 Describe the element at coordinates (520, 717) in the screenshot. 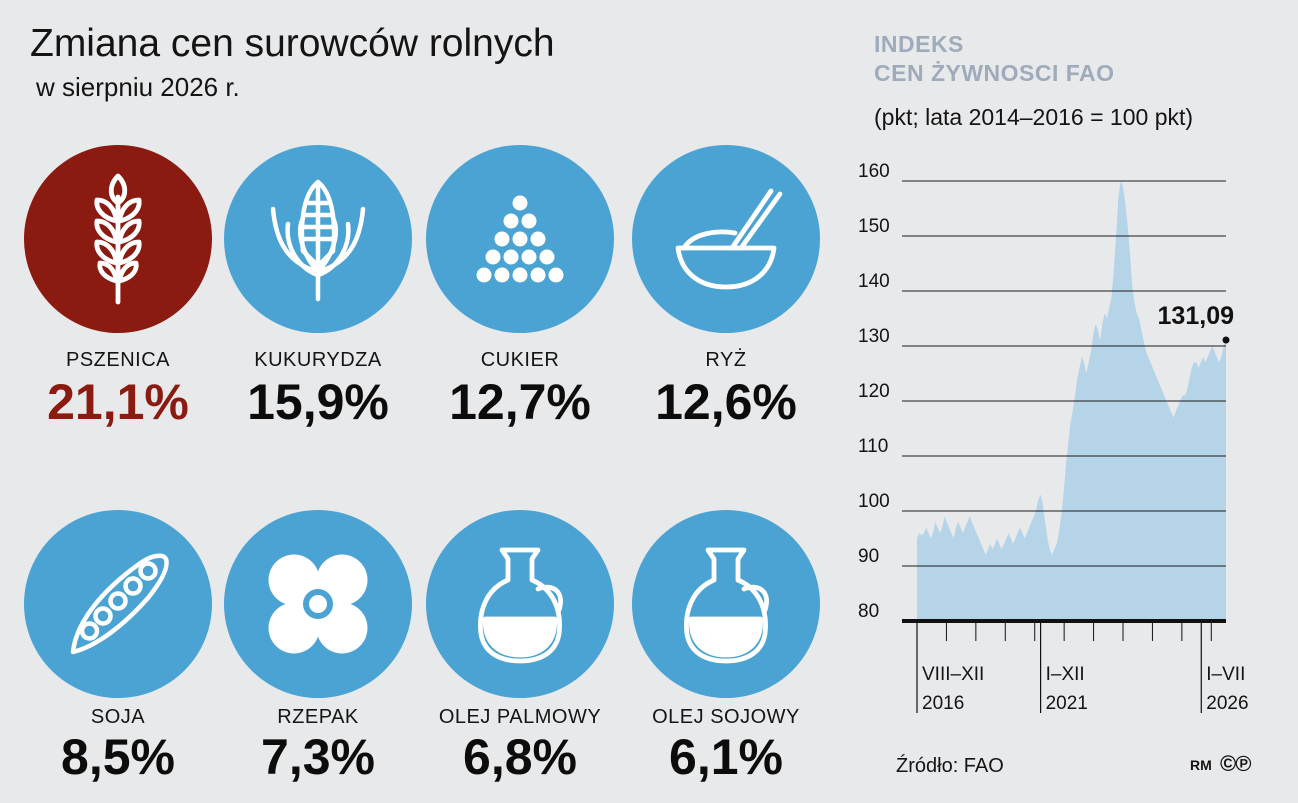

I see `commodity-label: OLEJ PALMOWY` at that location.